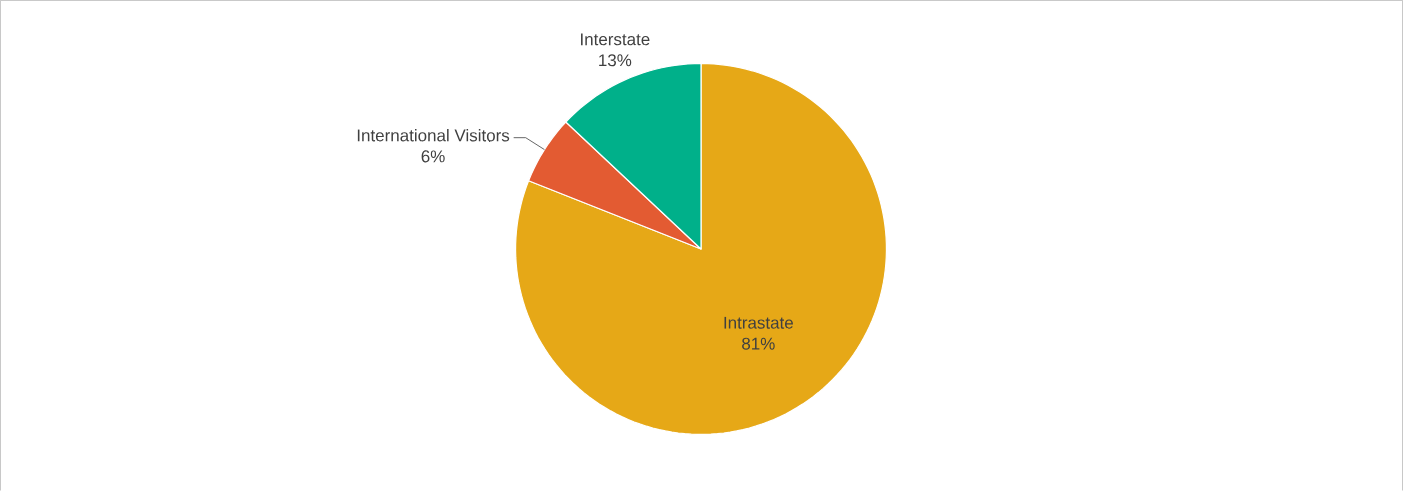  Describe the element at coordinates (758, 322) in the screenshot. I see `slice-label: Intrastate` at that location.